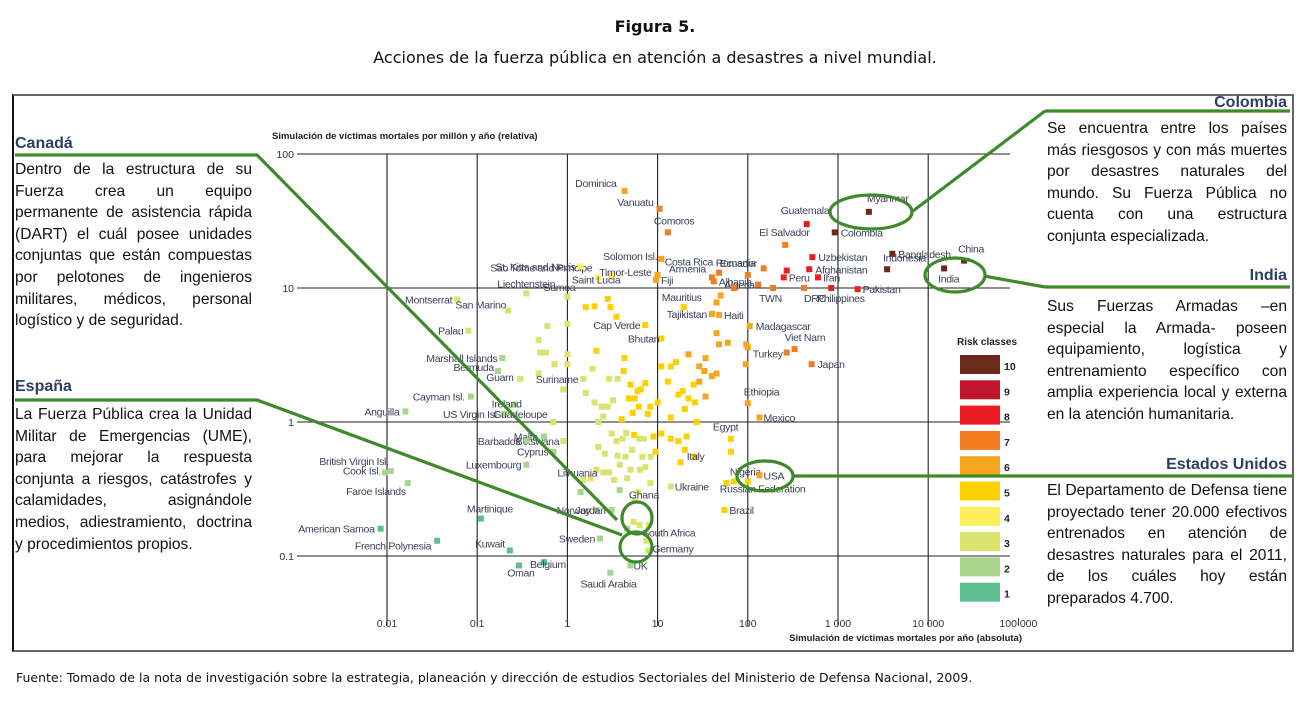  Describe the element at coordinates (784, 233) in the screenshot. I see `point-label: El Salvador` at that location.